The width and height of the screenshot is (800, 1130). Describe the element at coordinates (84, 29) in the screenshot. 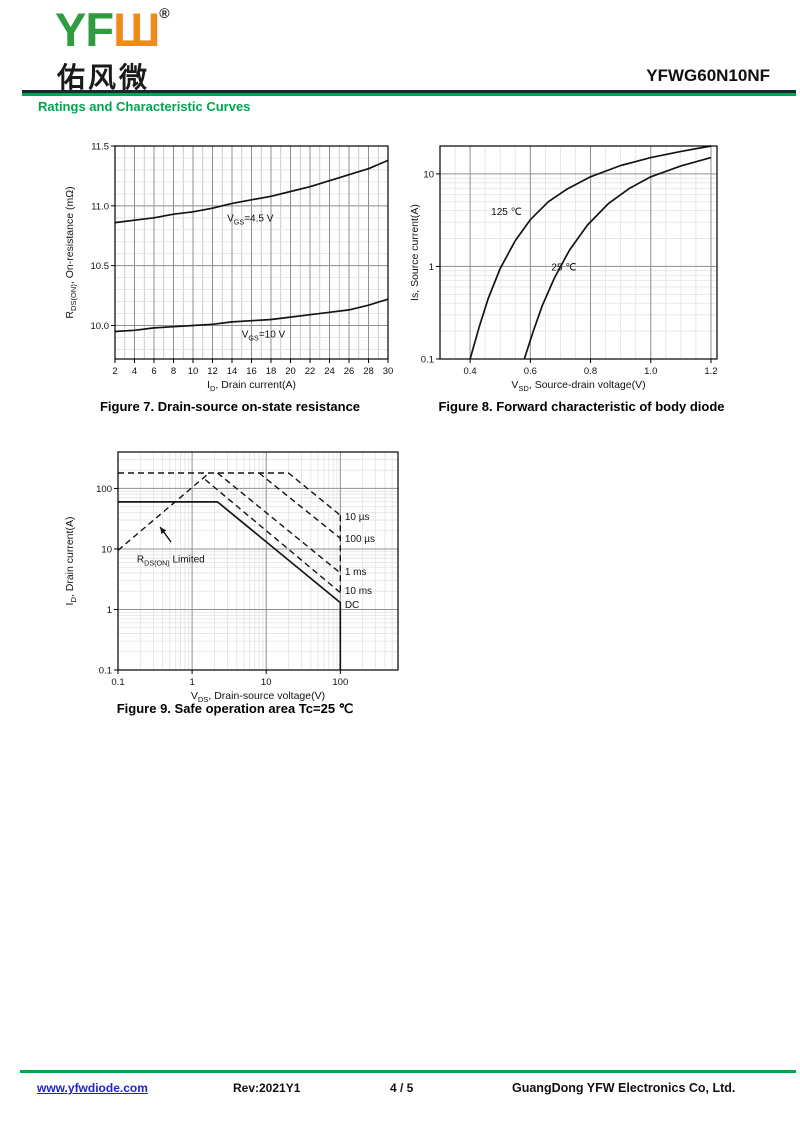

I see `logo-yf-text: YF` at that location.